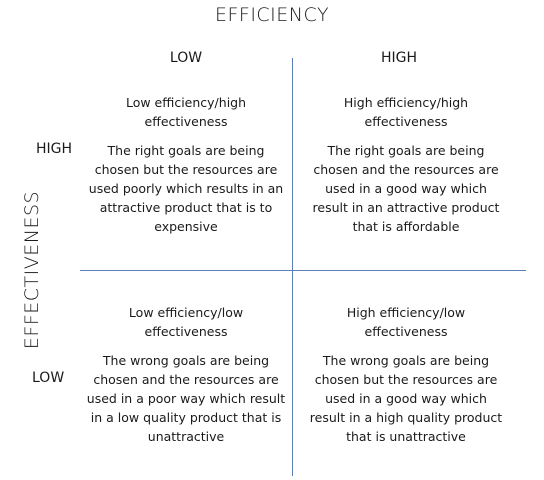  What do you see at coordinates (406, 112) in the screenshot?
I see `quadrant-heading: High efficiency/high effectiveness` at bounding box center [406, 112].